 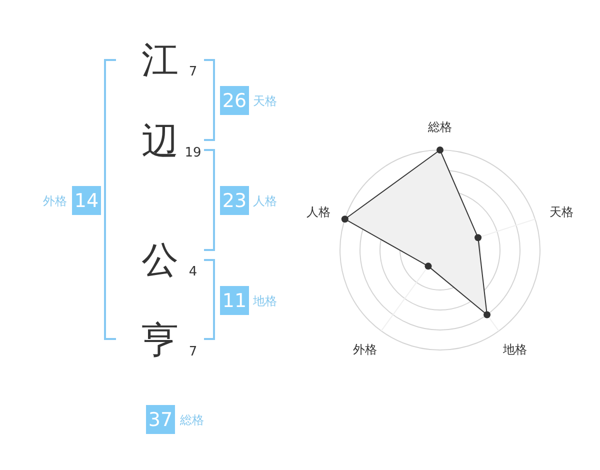 I want to click on category-label: 辺, so click(x=160, y=141).